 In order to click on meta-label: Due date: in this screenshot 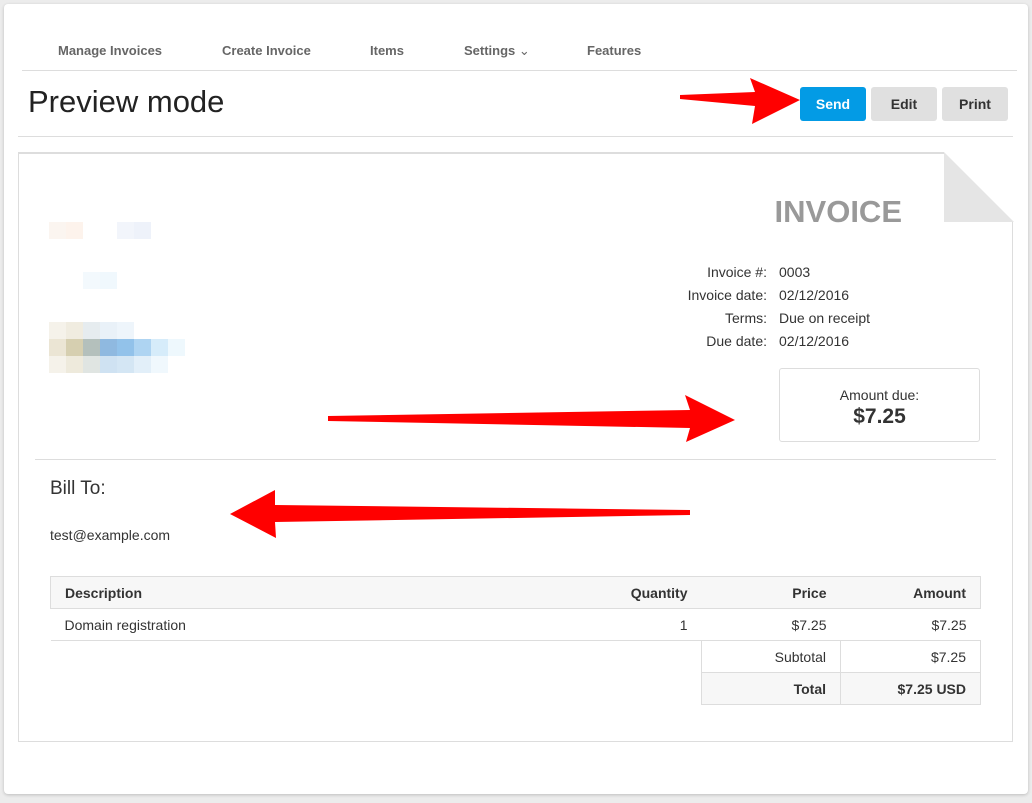, I will do `click(736, 341)`.